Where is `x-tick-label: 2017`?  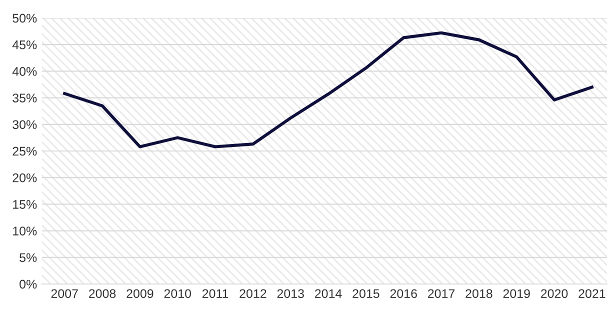 x-tick-label: 2017 is located at coordinates (441, 293).